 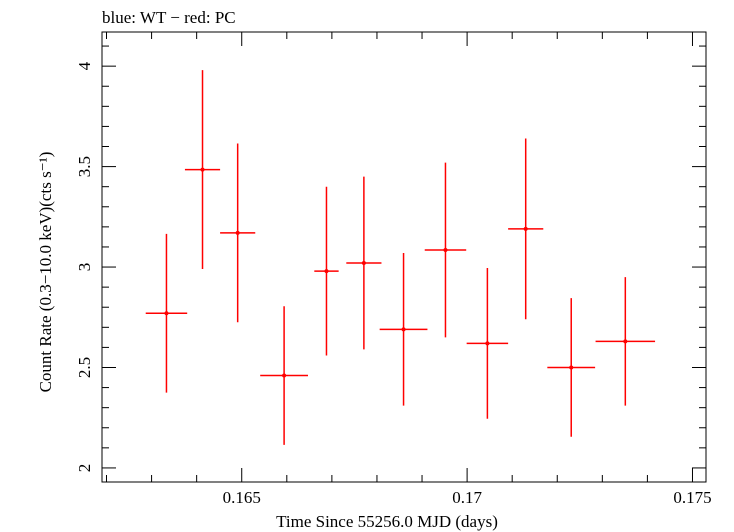 I want to click on chart-title: blue: WT − red: PC, so click(x=169, y=17).